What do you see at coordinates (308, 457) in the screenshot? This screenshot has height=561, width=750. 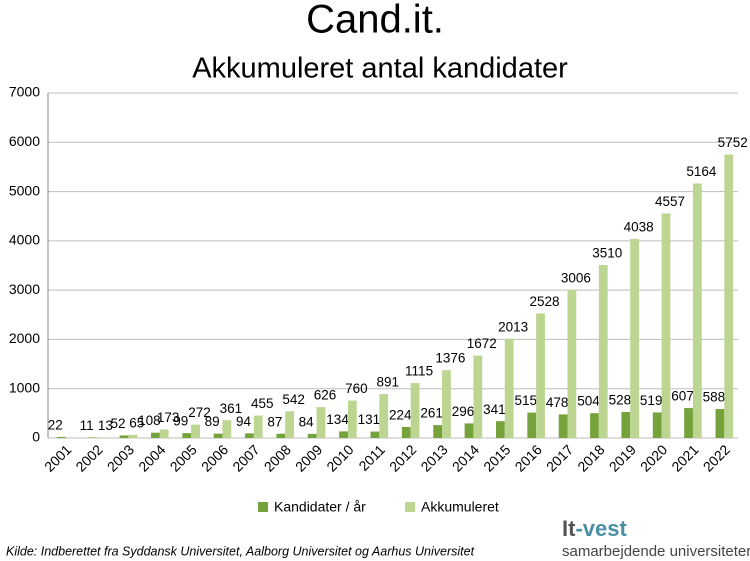 I see `x-tick-label: 2009` at bounding box center [308, 457].